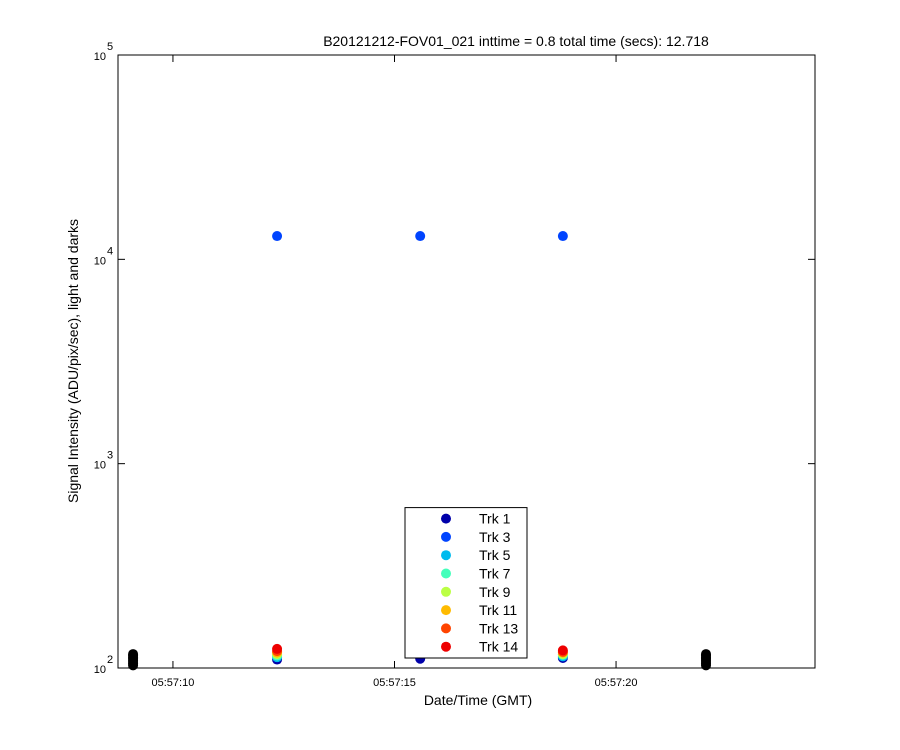  Describe the element at coordinates (110, 660) in the screenshot. I see `y-tick-exponent: 2` at that location.